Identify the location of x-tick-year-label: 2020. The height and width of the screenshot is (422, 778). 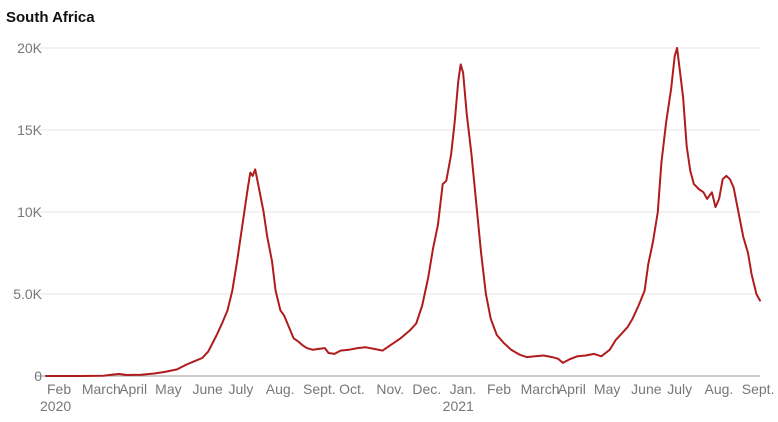
(55, 406).